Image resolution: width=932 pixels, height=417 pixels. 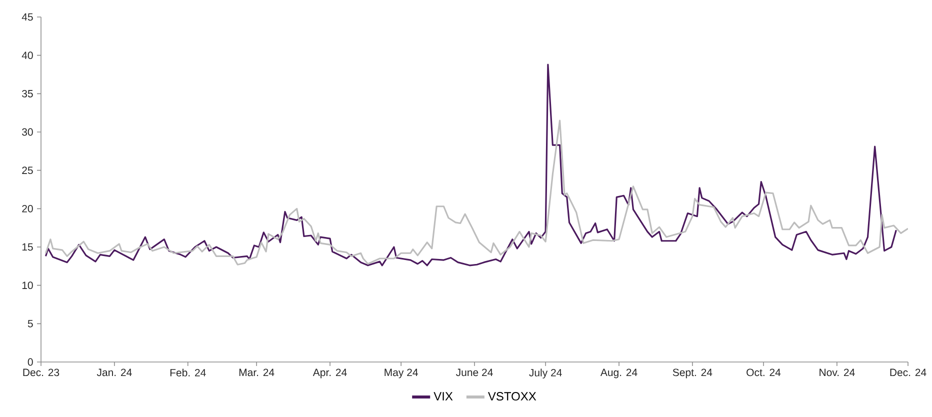 I want to click on y-tick-label: 40, so click(x=27, y=56).